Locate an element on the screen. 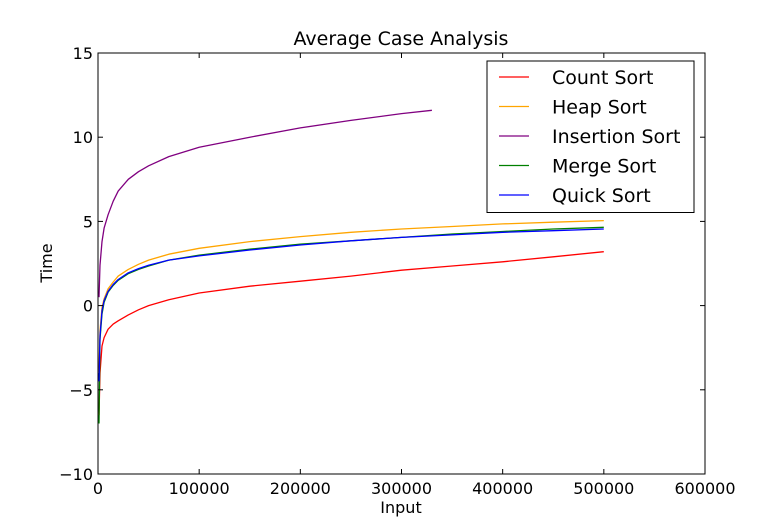 The width and height of the screenshot is (783, 527). legend-label-quick-sort: Quick Sort is located at coordinates (601, 196).